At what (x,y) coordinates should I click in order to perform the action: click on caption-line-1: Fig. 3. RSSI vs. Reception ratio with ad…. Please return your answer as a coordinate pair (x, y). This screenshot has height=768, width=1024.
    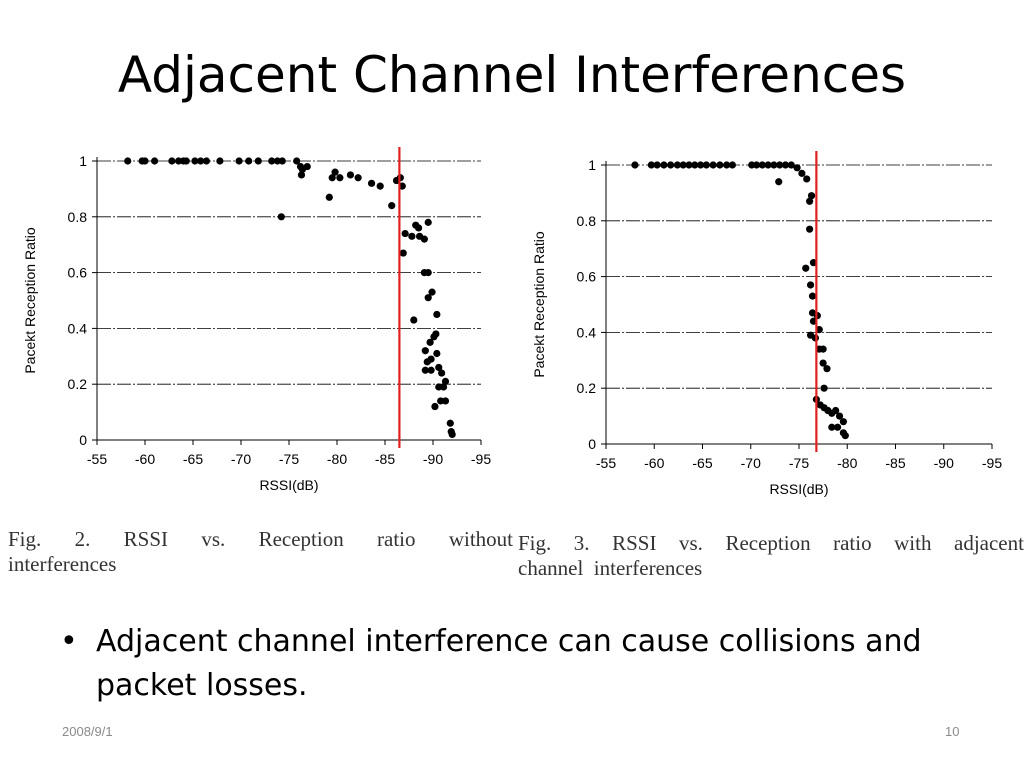
    Looking at the image, I should click on (771, 543).